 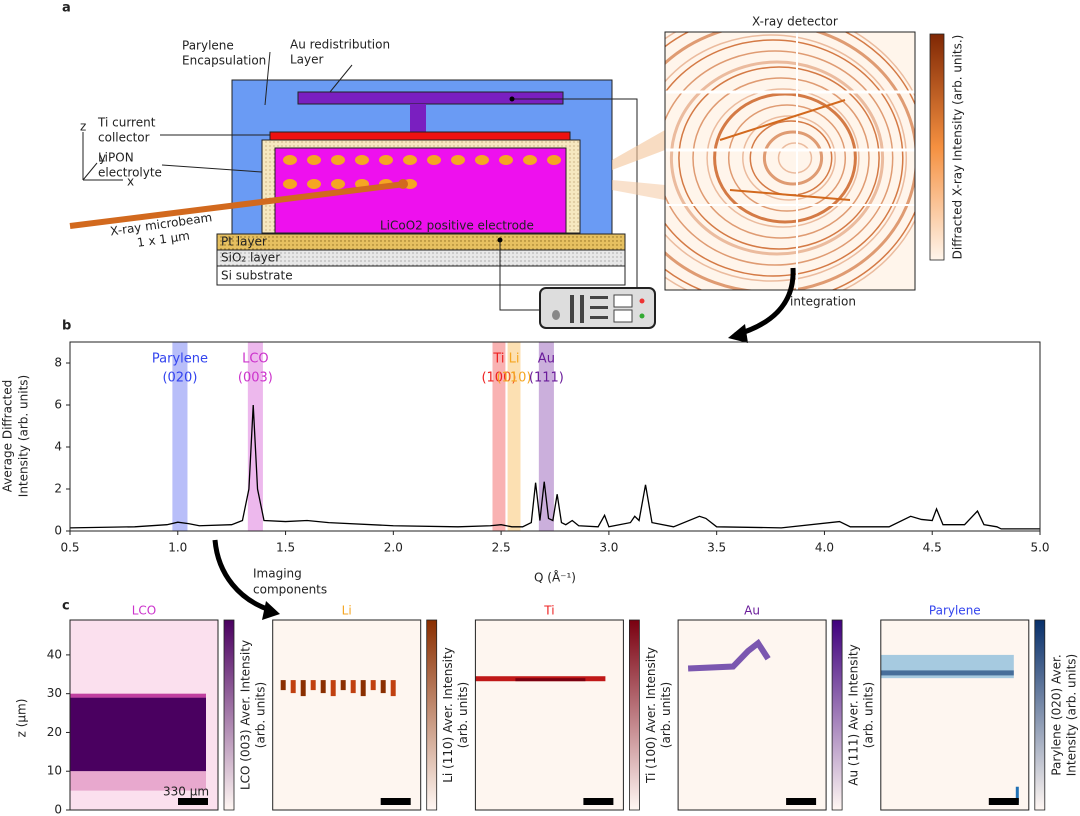 I want to click on colorbar-label: Parylene (020) Aver., so click(x=1056, y=714).